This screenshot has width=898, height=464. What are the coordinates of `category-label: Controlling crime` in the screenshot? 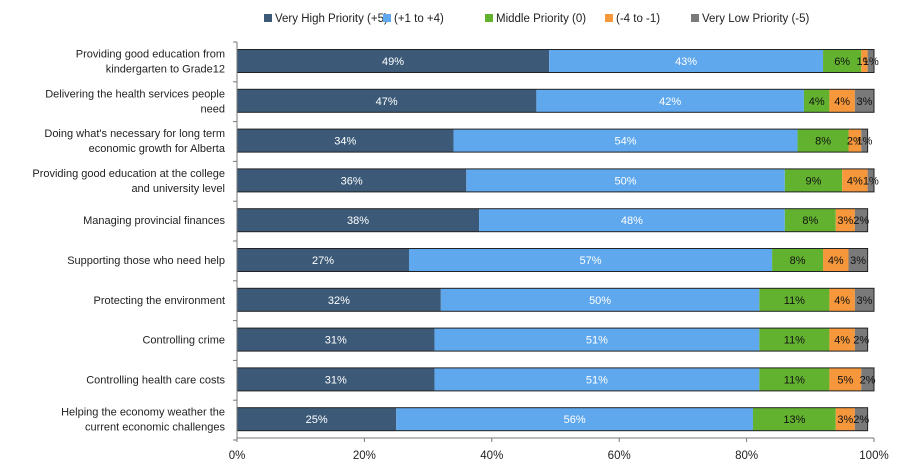 It's located at (183, 341).